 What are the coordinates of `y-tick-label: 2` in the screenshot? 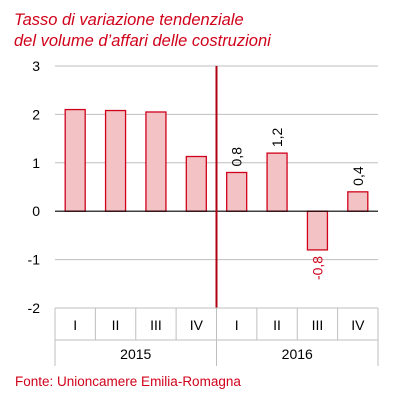 It's located at (36, 114).